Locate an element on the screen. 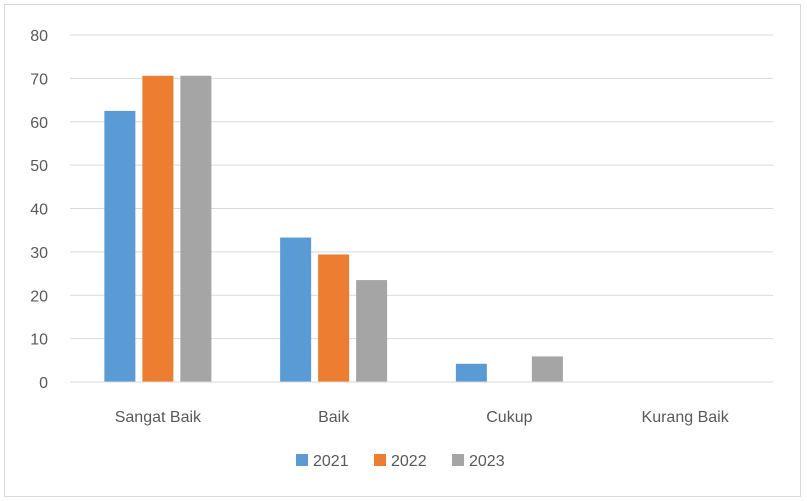 The image size is (807, 501). bar-2023-cukup is located at coordinates (547, 369).